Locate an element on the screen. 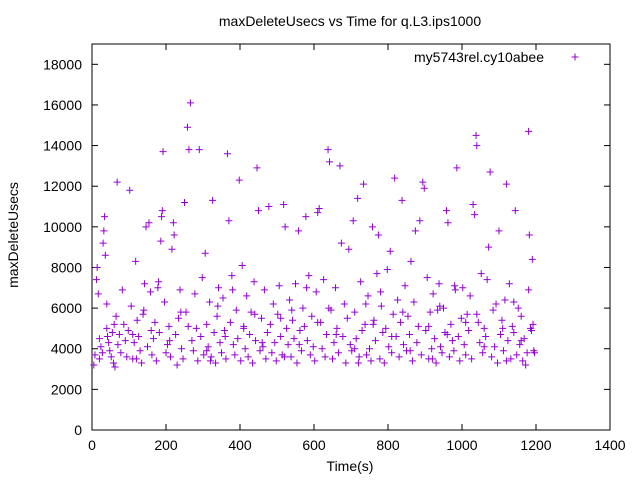  y-tick-label: 18000 is located at coordinates (62, 64).